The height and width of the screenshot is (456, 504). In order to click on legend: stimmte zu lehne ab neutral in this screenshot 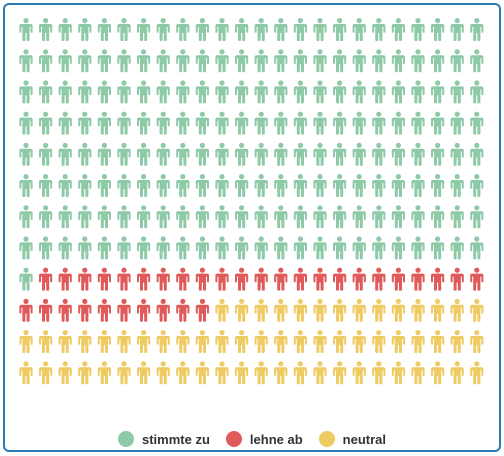, I will do `click(252, 439)`.